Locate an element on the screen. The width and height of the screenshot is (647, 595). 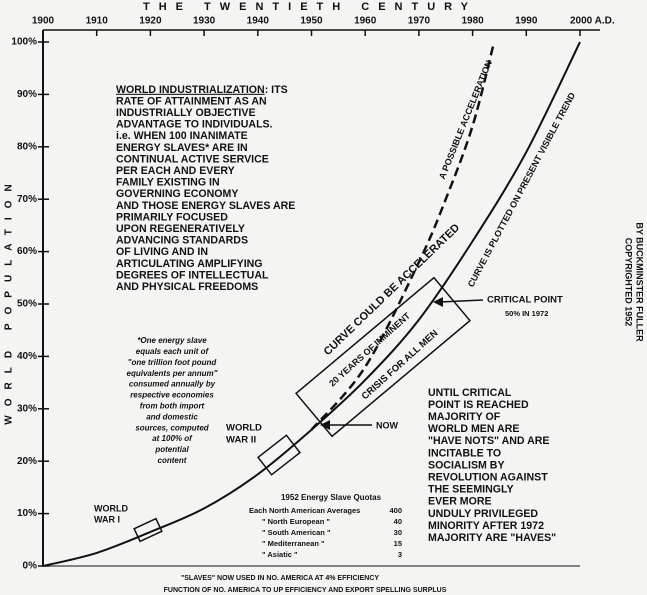
crisis-box is located at coordinates (383, 357).